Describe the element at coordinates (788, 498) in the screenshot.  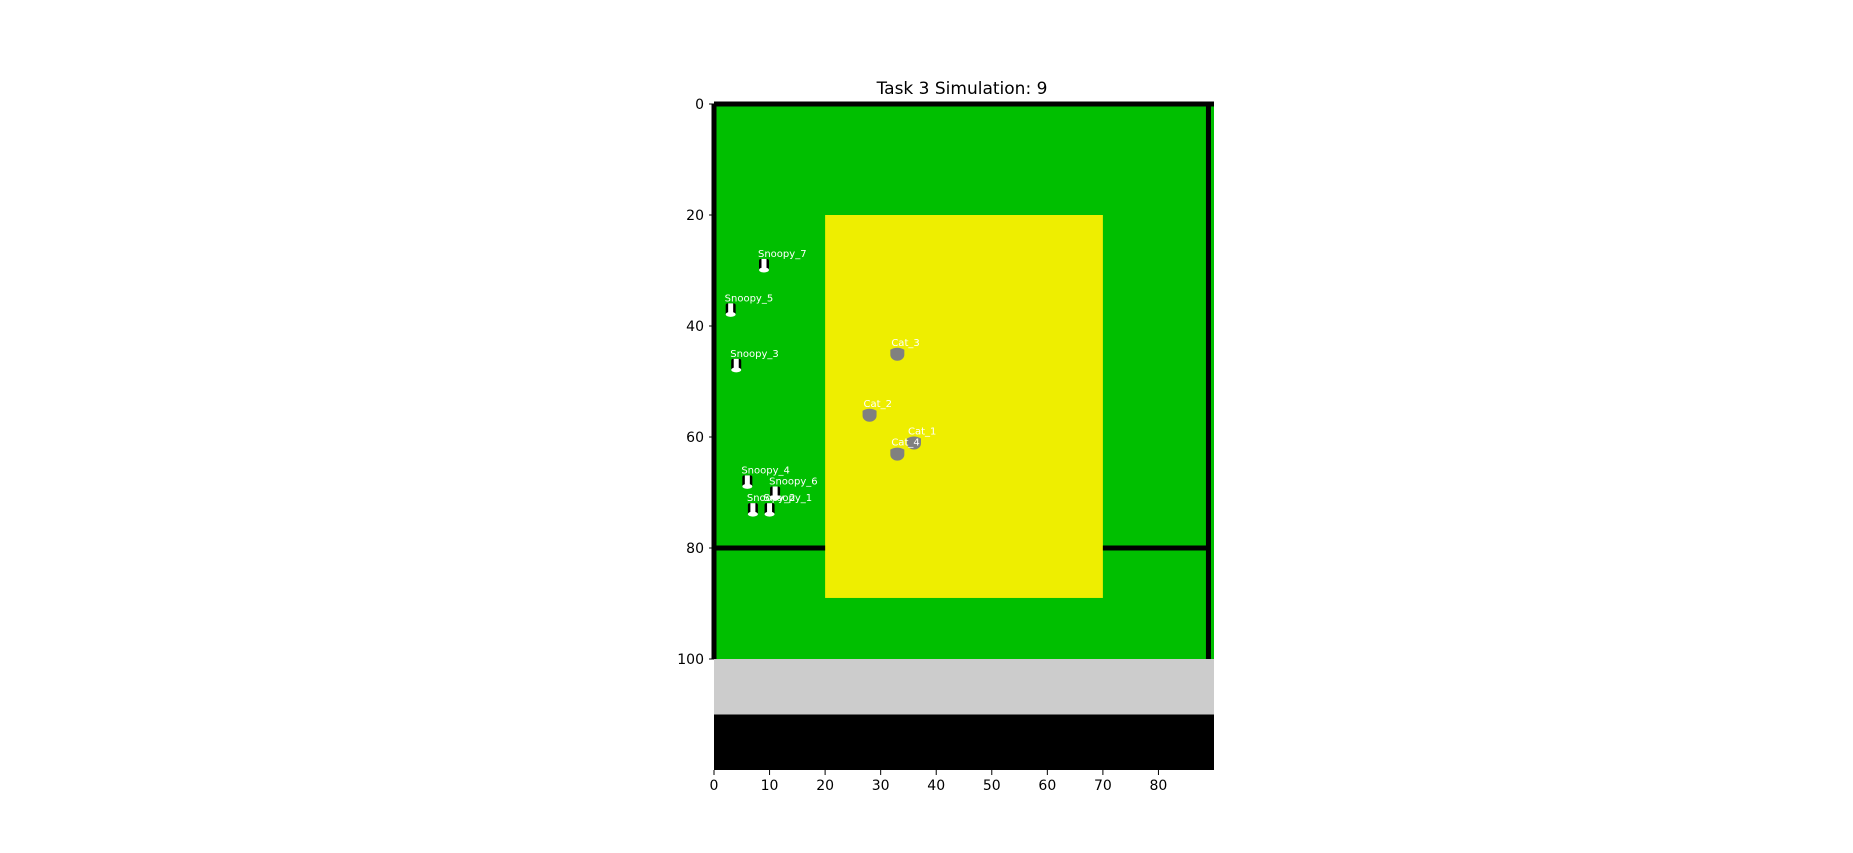
I see `snoopy-1-label: Snoopy_1` at that location.